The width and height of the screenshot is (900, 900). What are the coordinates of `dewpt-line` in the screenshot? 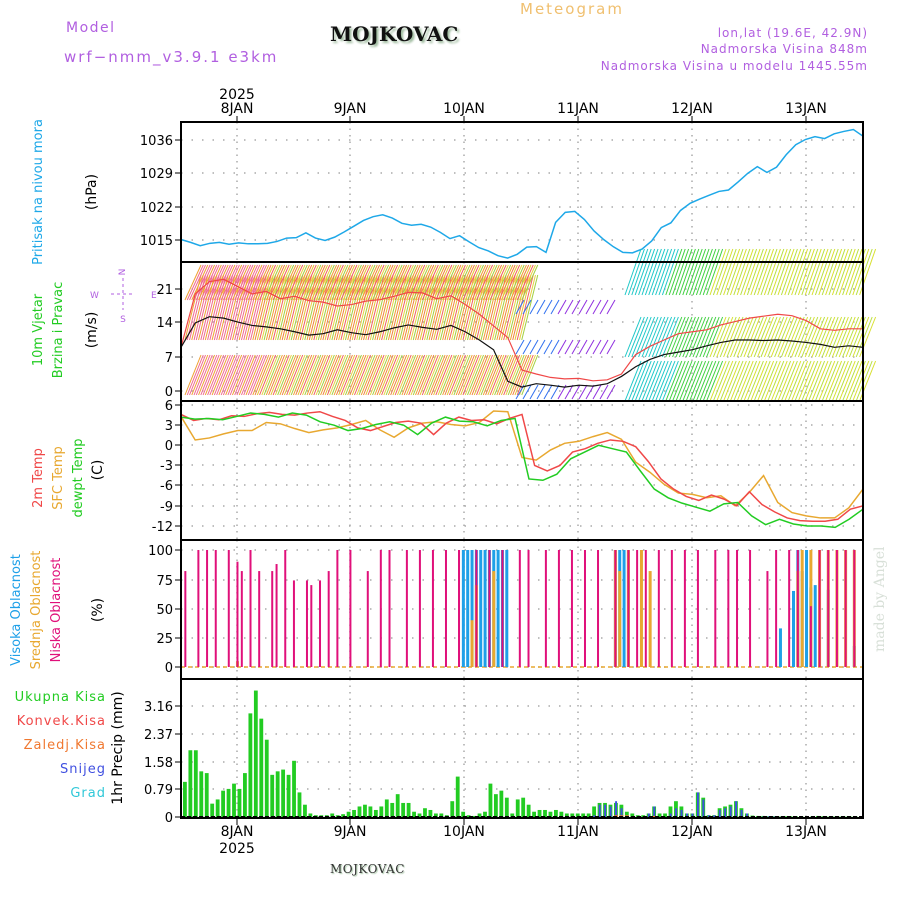 It's located at (522, 470).